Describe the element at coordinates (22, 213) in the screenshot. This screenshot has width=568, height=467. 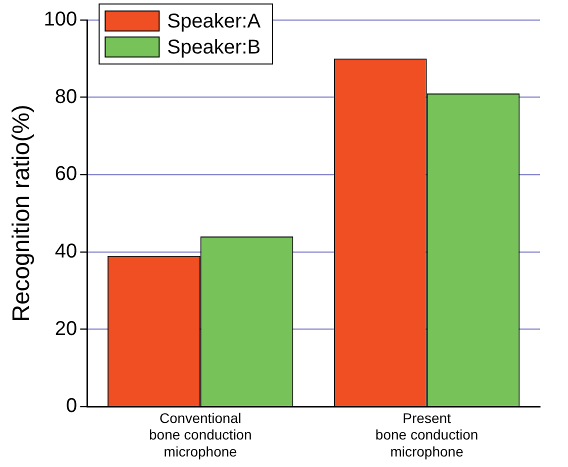
I see `y-axis-title: Recognition ratio(%)` at that location.